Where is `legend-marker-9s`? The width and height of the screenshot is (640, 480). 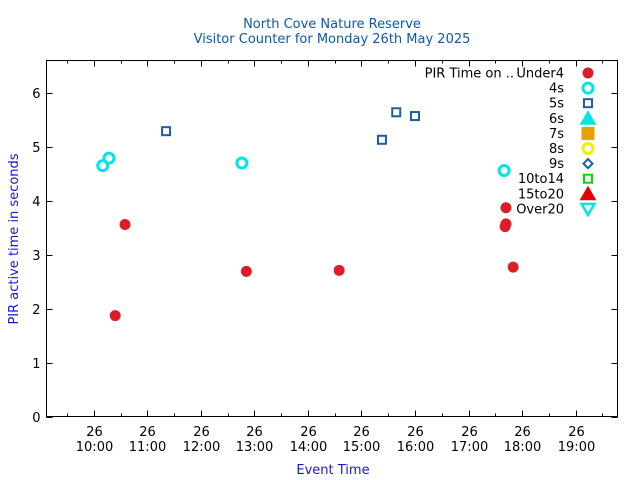 legend-marker-9s is located at coordinates (588, 163).